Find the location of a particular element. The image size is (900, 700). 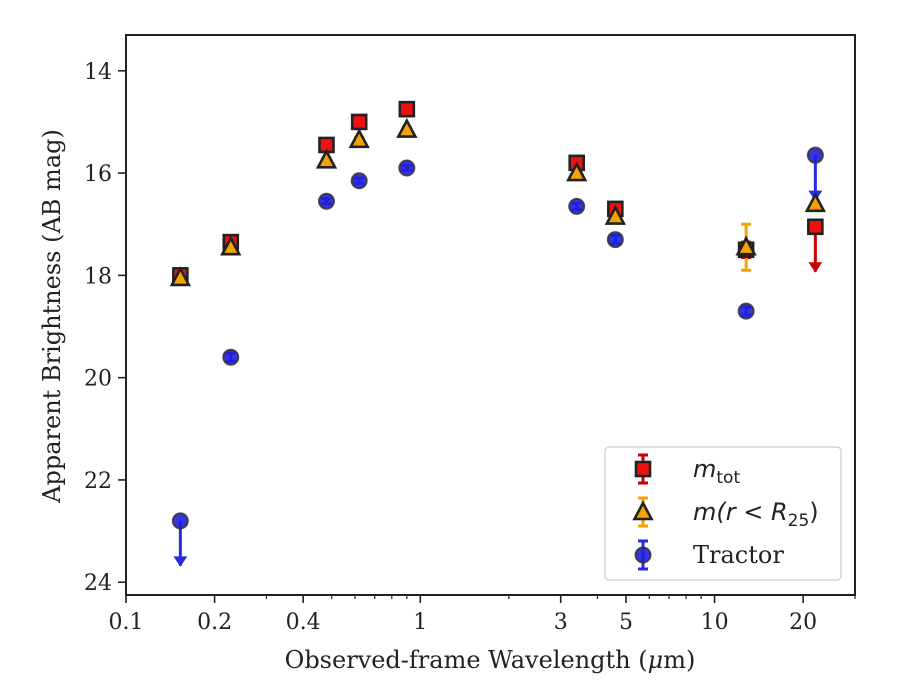

x-tick-label: 1 is located at coordinates (420, 622).